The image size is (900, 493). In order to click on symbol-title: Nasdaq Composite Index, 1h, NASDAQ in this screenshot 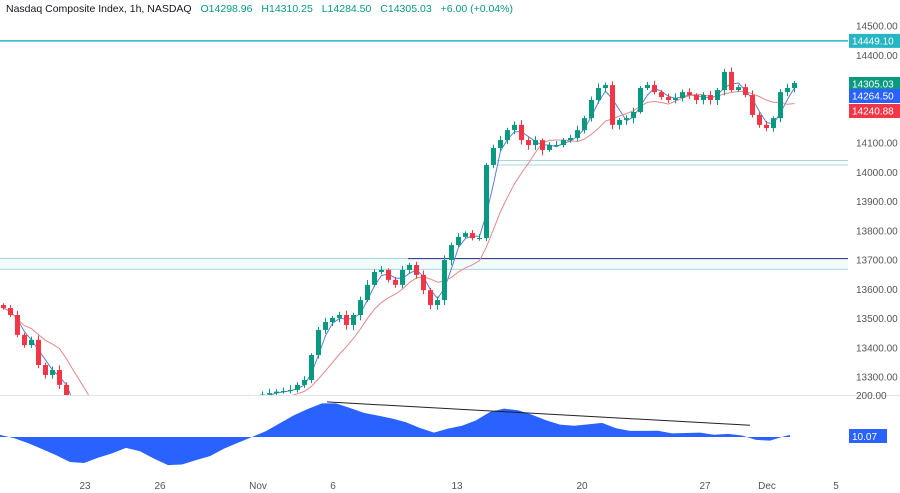, I will do `click(99, 9)`.